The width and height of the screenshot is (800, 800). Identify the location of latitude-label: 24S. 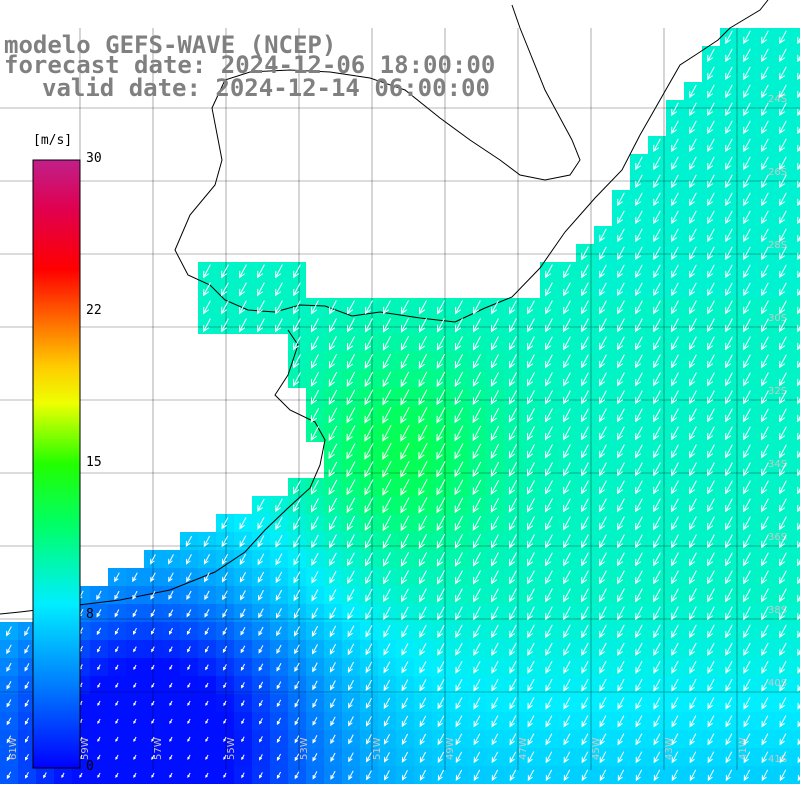
(777, 99).